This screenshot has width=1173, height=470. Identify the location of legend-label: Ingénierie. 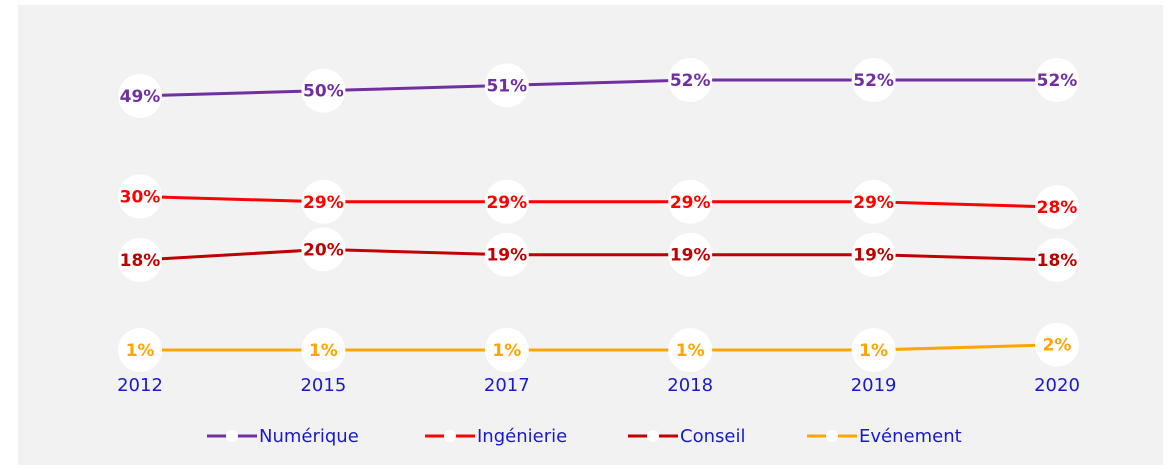
(522, 436).